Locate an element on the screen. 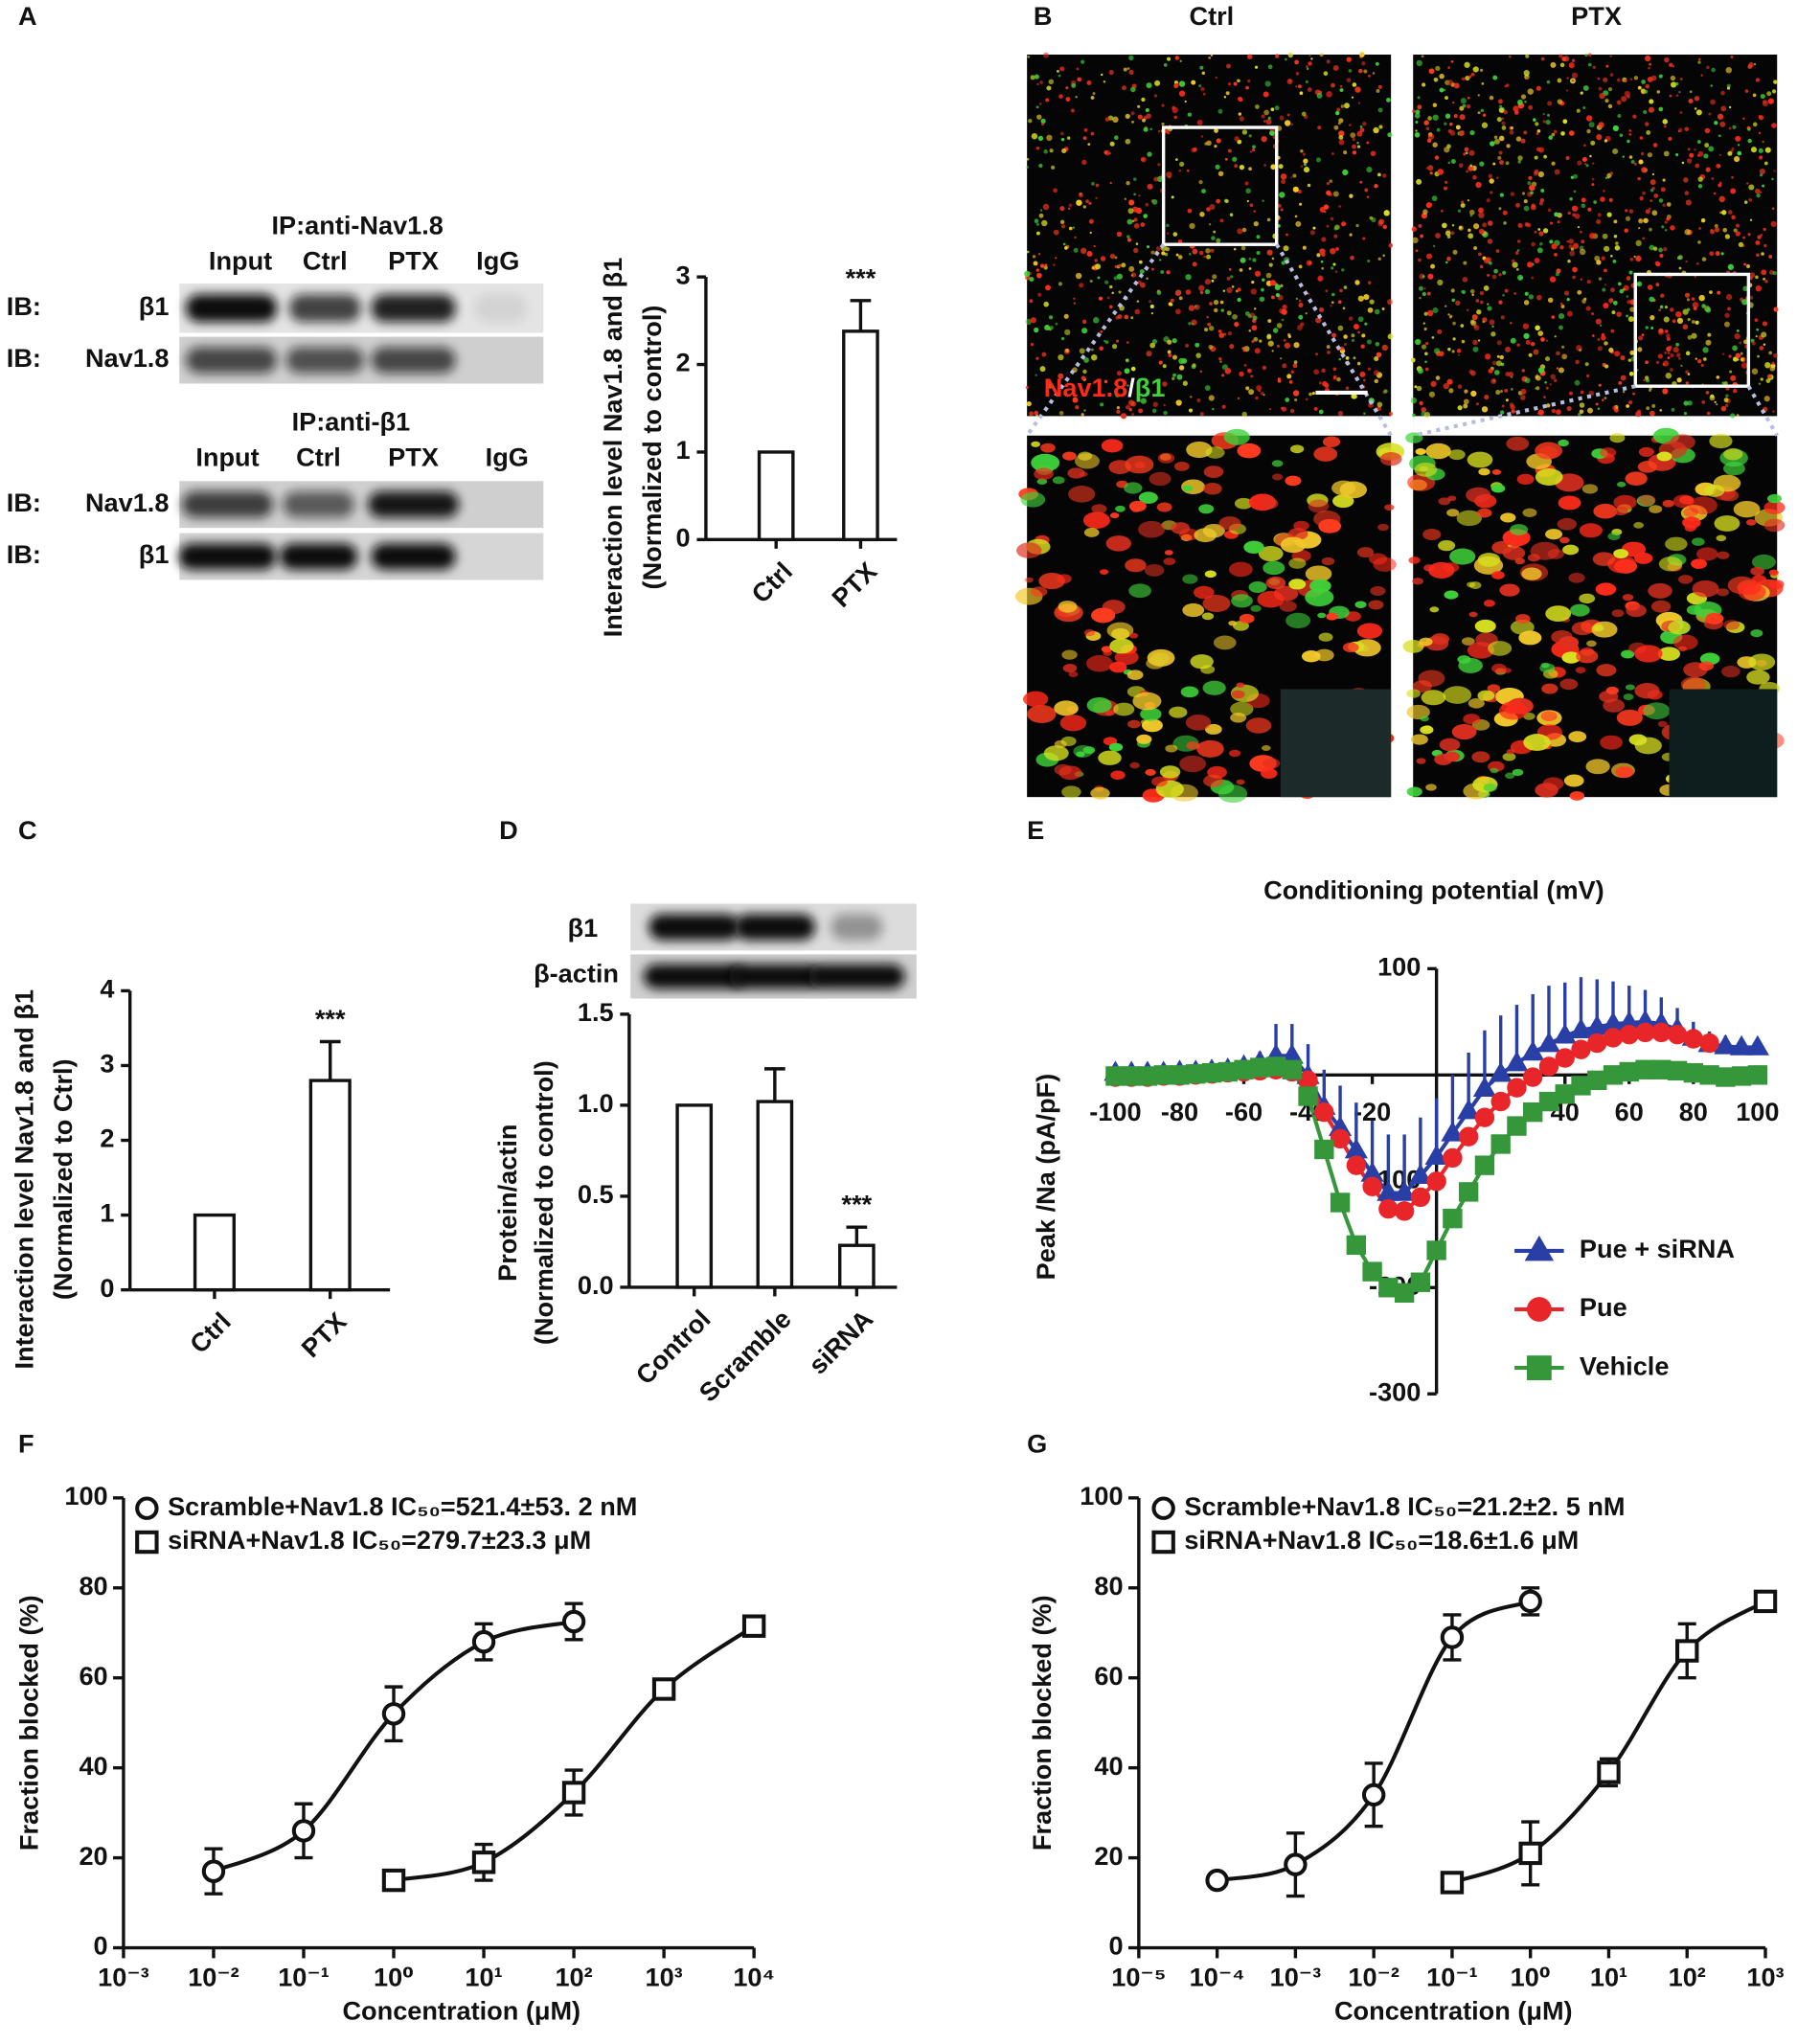 The width and height of the screenshot is (1820, 2044). y-tick-label: 100 is located at coordinates (1399, 967).